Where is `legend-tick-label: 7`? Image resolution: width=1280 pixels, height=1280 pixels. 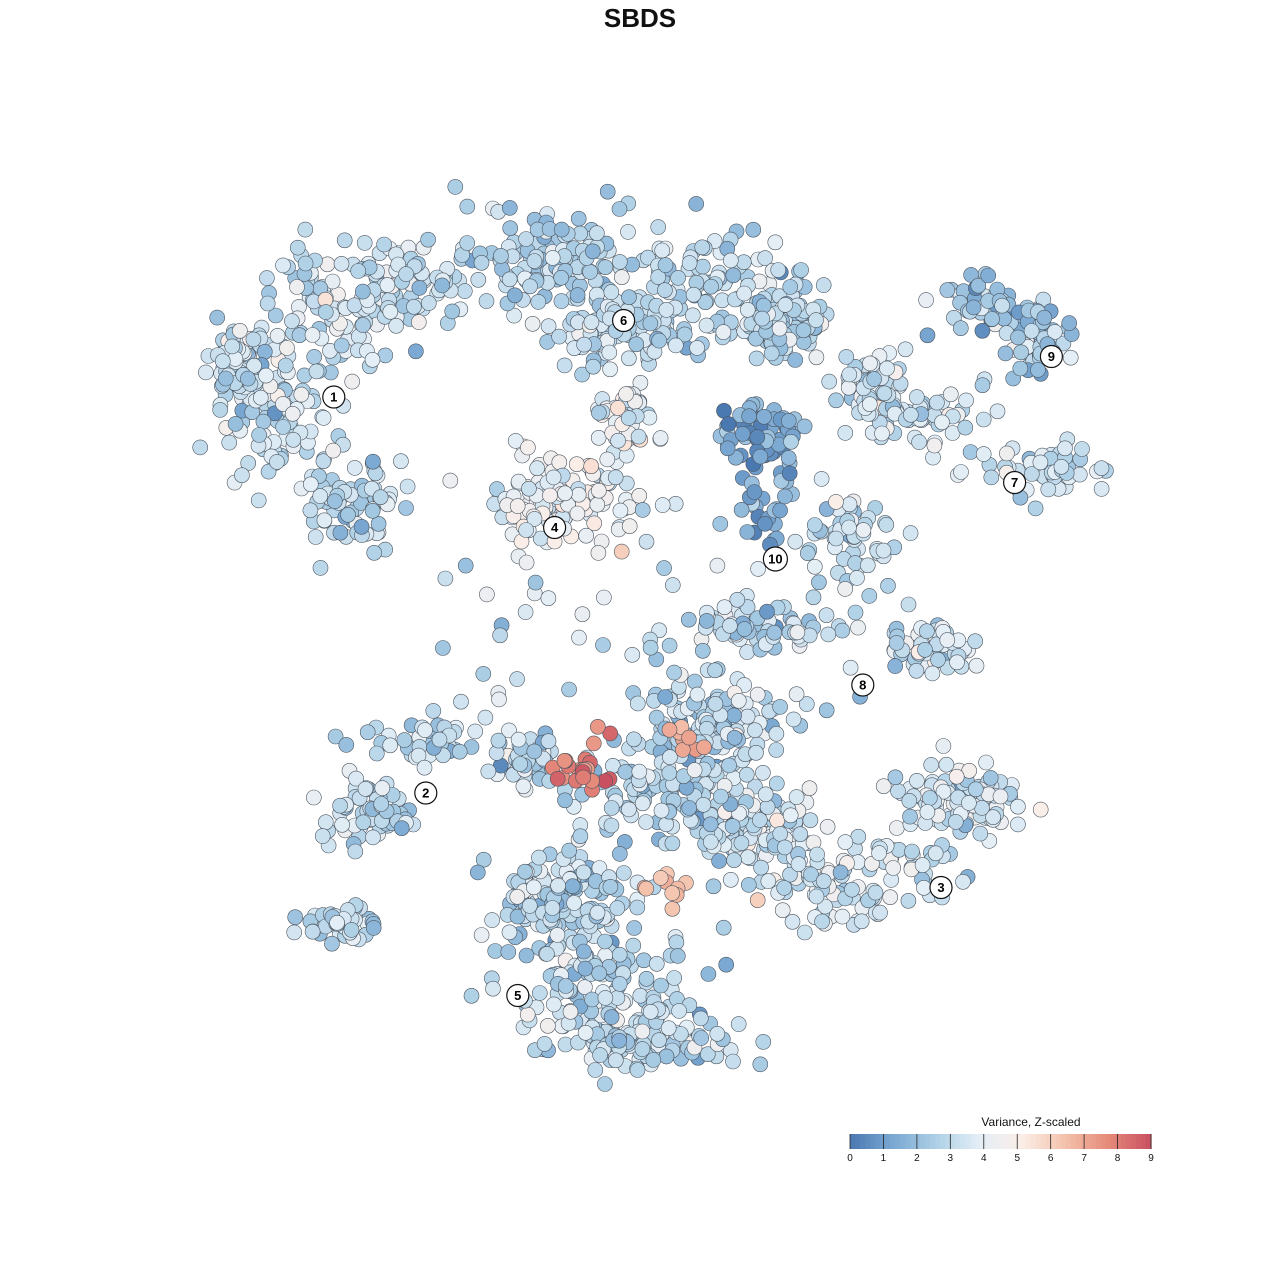
legend-tick-label: 7 is located at coordinates (1084, 1158).